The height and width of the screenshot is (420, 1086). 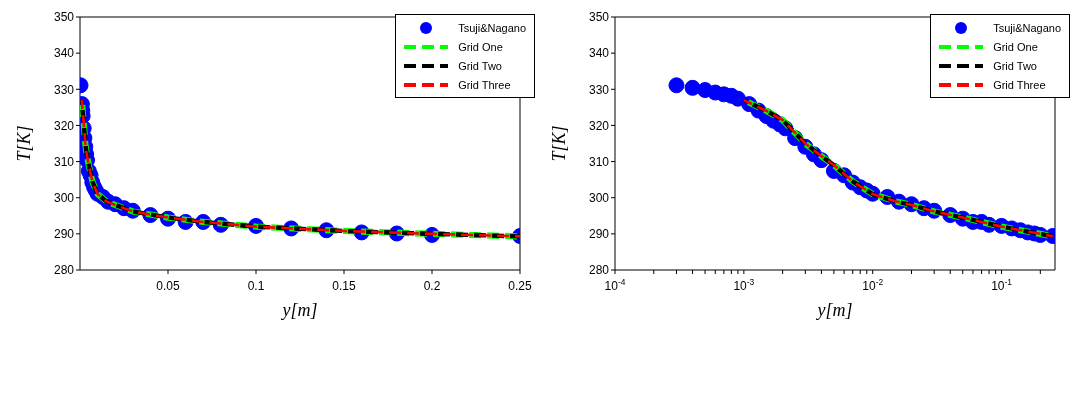 I want to click on x-tick-label: 10$^{-1}$, so click(x=1002, y=285).